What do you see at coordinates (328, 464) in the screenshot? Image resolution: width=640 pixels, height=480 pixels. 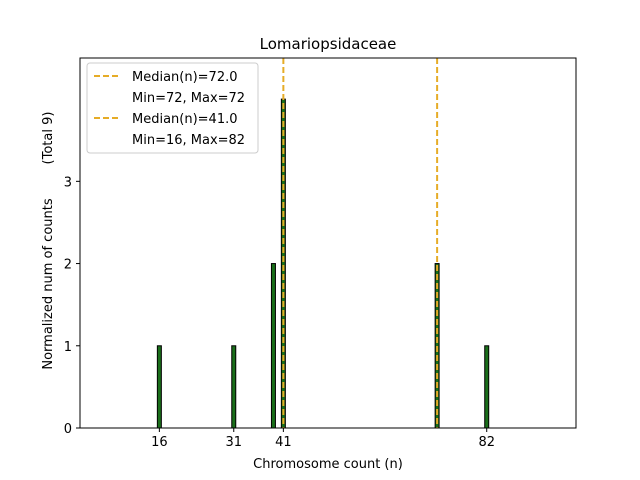 I see `x-axis-label: Chromosome count (n)` at bounding box center [328, 464].